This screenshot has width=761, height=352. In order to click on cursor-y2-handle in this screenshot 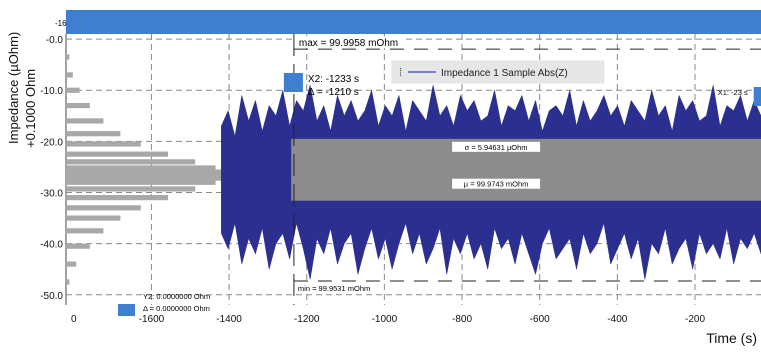, I will do `click(126, 310)`.